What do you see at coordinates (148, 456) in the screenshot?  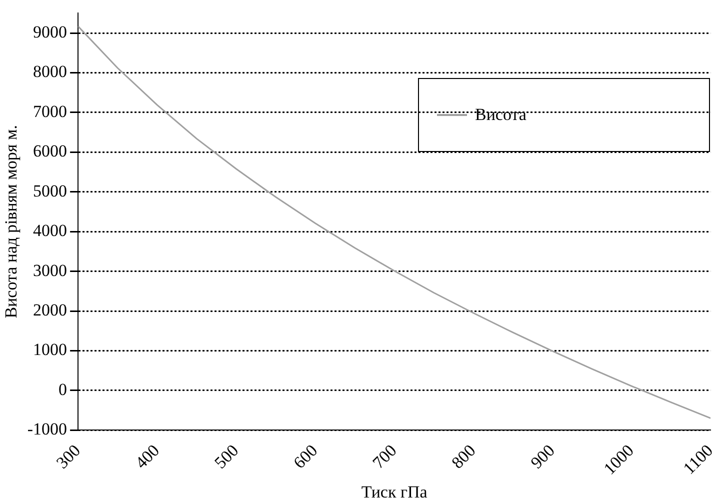 I see `x-tick-label: 400` at bounding box center [148, 456].